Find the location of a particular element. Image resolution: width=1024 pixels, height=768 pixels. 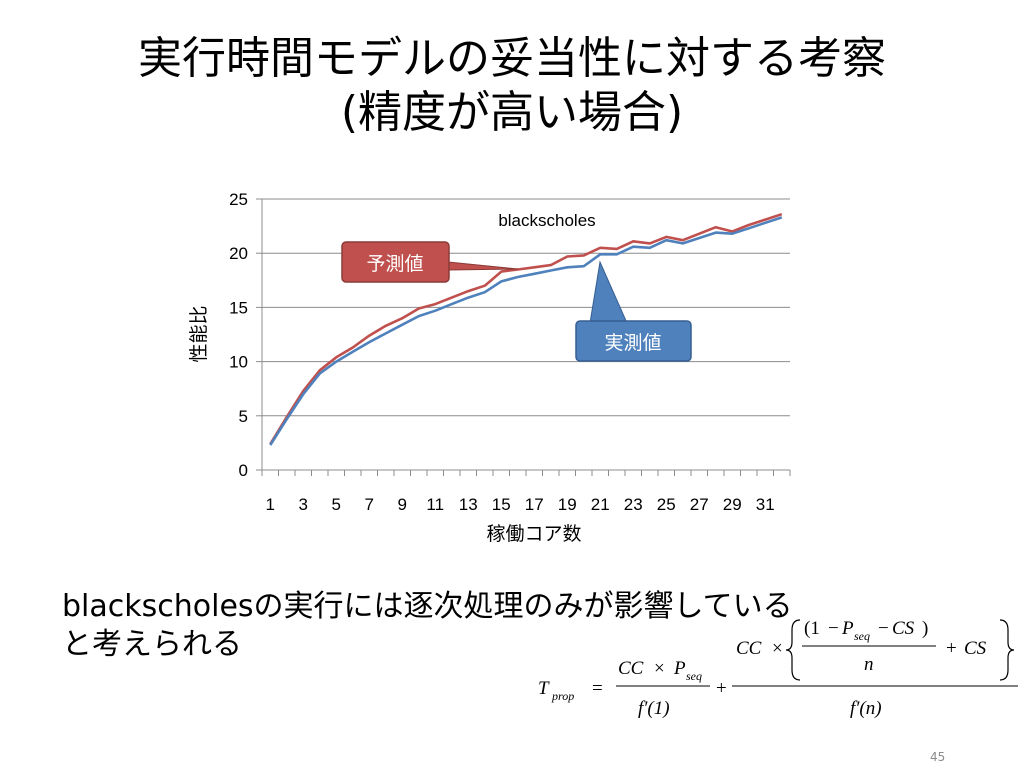

term1-den: f′(1) is located at coordinates (654, 708).